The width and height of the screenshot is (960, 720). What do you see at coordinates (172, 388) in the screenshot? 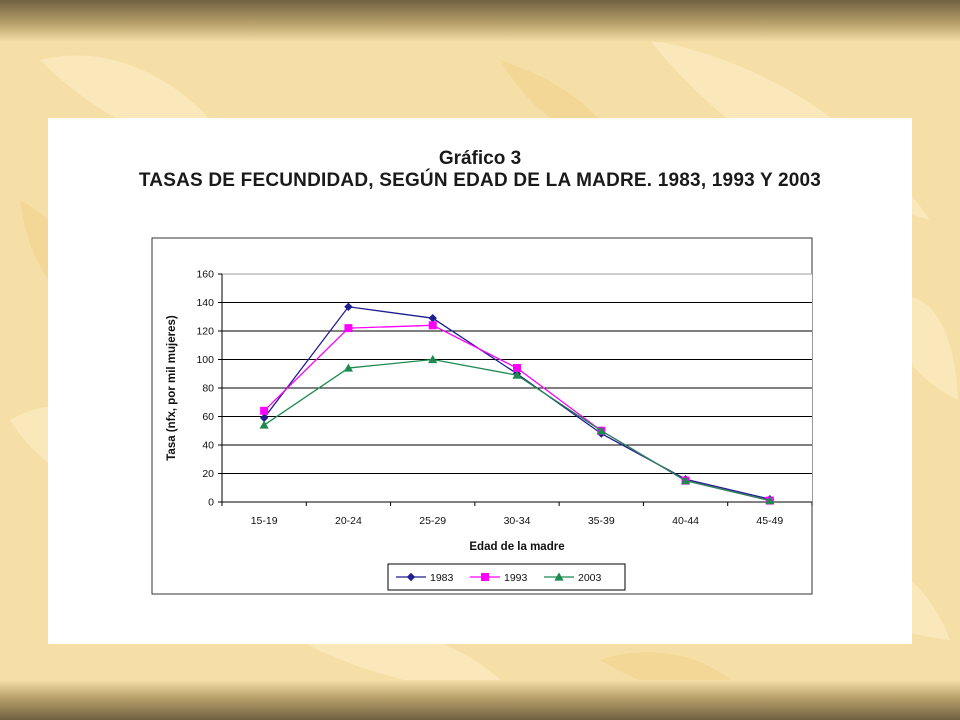
I see `y-axis-title: Tasa (nfx, por mil mujeres)` at bounding box center [172, 388].